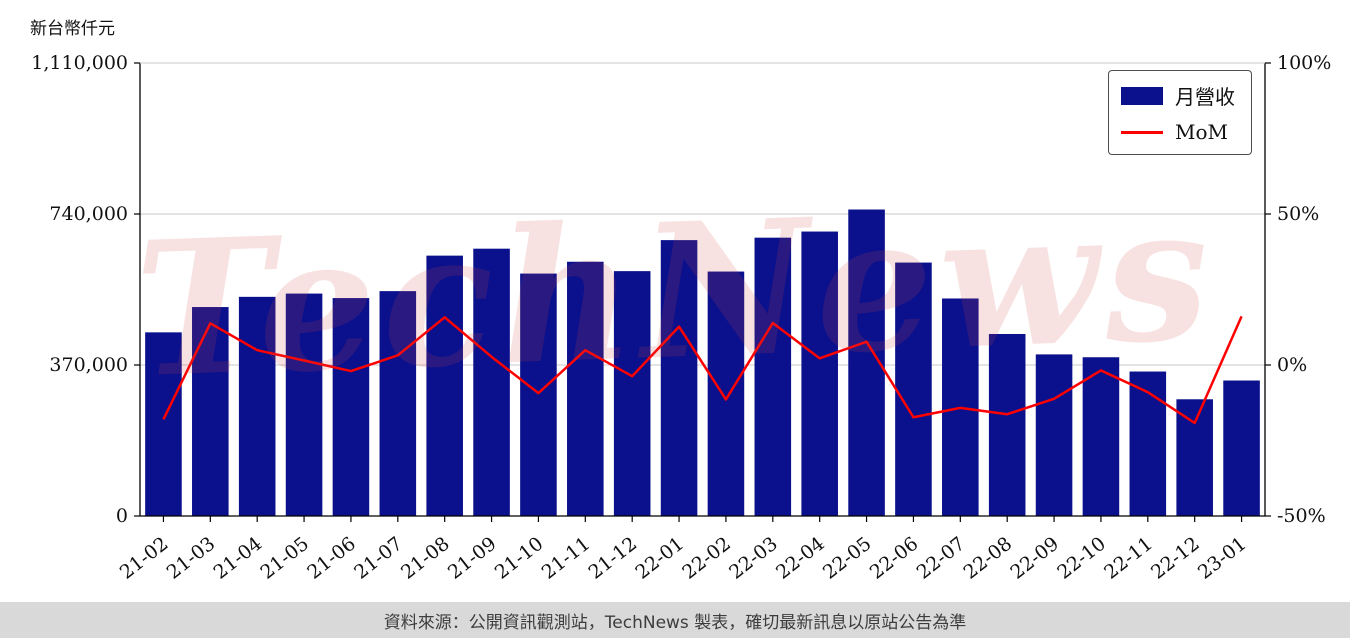 The image size is (1350, 638). Describe the element at coordinates (894, 558) in the screenshot. I see `x-tick-label: 22-06` at that location.